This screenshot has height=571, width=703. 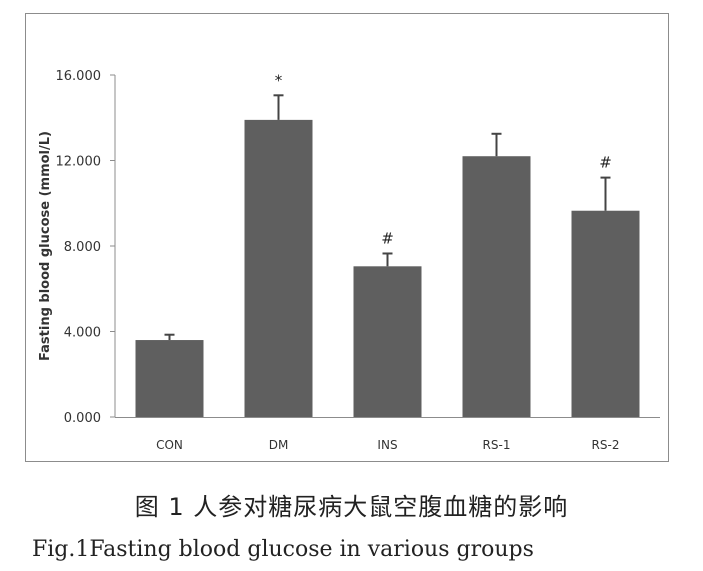 I want to click on x-tick-label: RS-1, so click(x=497, y=445).